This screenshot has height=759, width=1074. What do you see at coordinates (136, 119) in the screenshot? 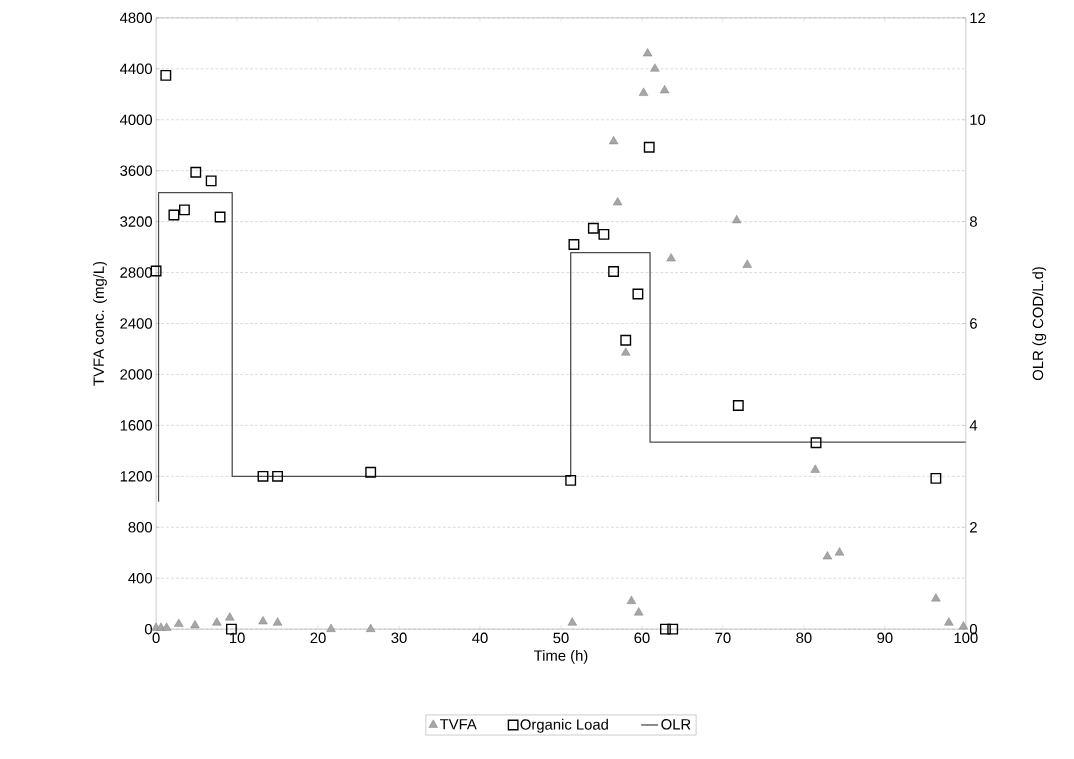
I see `y-tick-label: 4000` at bounding box center [136, 119].